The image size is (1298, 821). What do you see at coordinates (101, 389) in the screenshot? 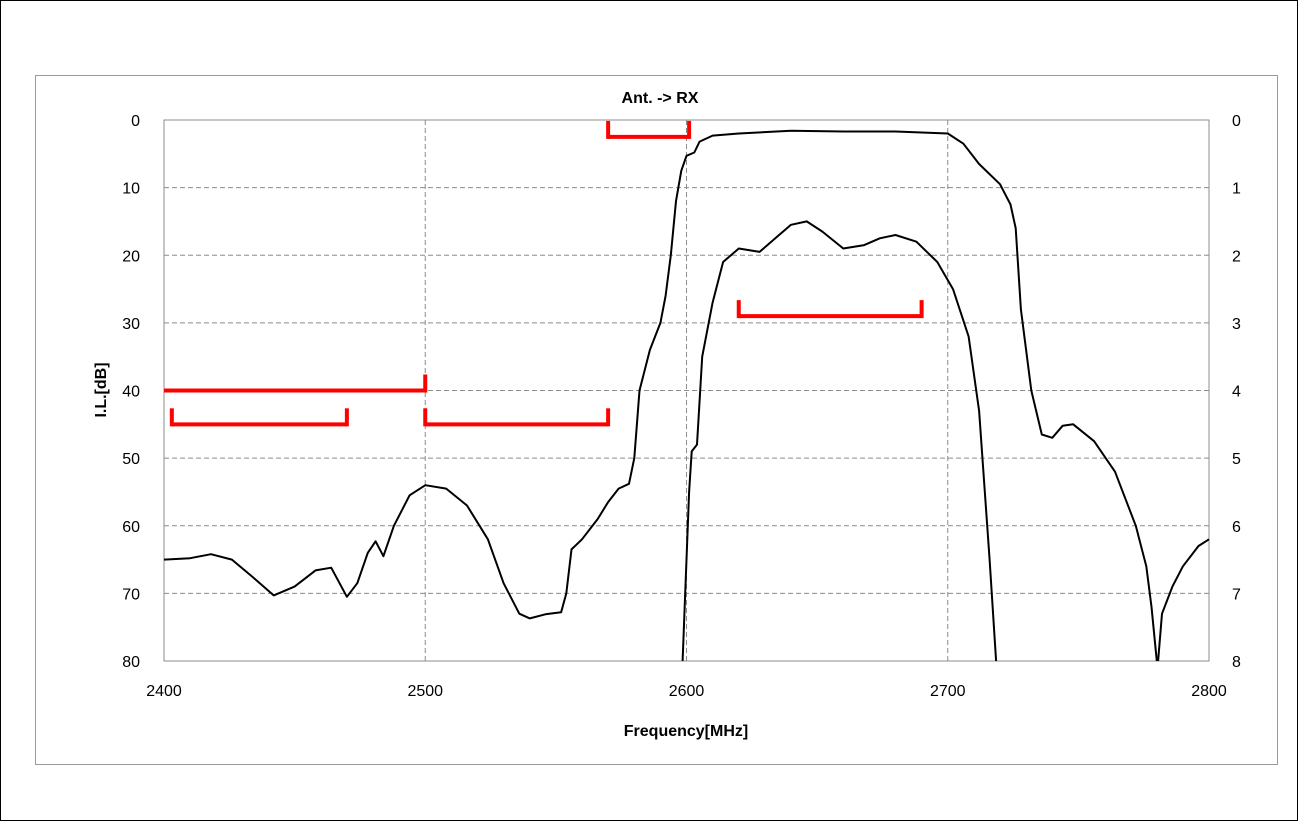
I see `y-axis-title: I.L.[dB]` at bounding box center [101, 389].